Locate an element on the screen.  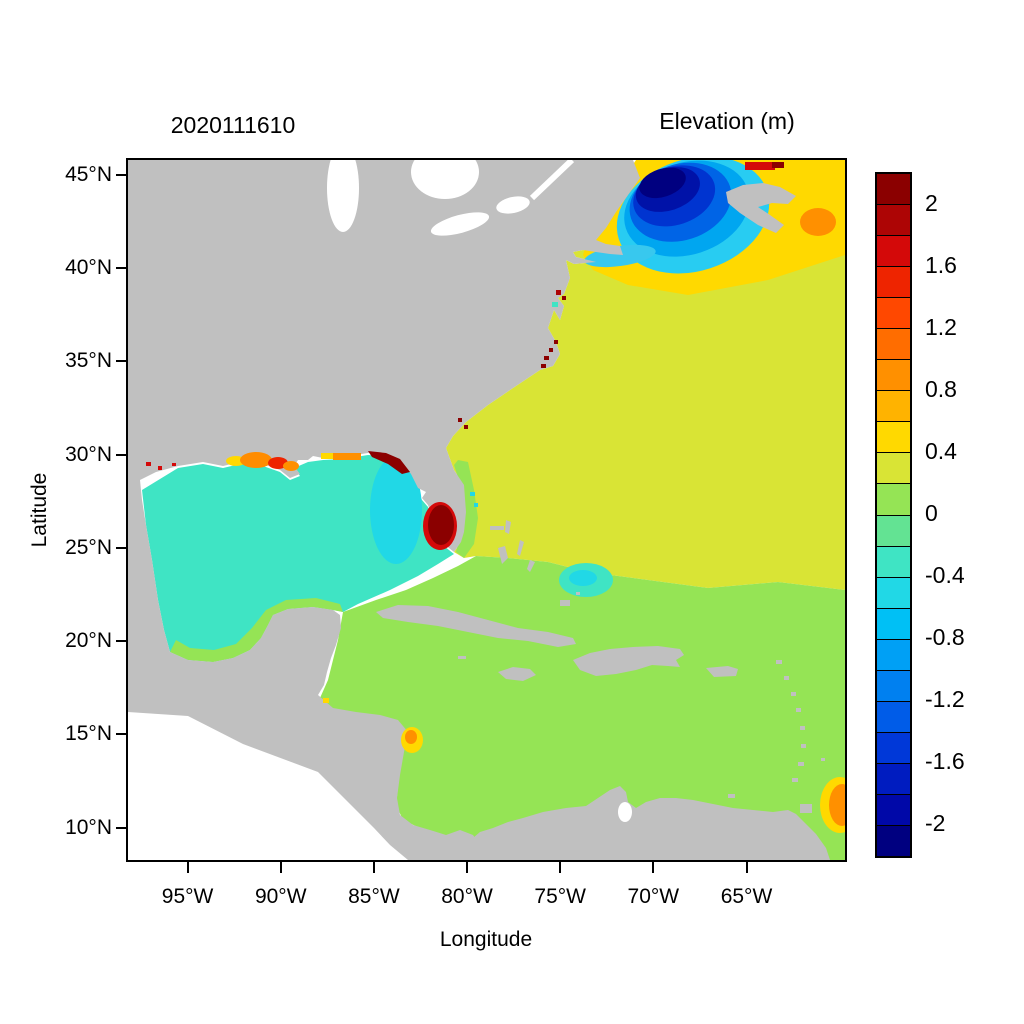
orinoco-orange-patch is located at coordinates (837, 805).